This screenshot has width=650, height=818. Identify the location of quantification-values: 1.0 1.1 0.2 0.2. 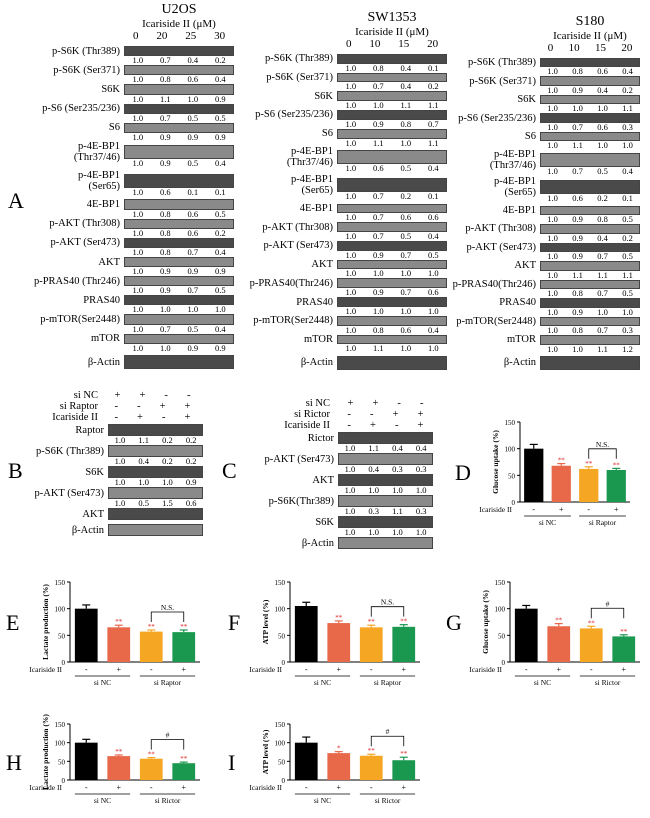
(155, 440).